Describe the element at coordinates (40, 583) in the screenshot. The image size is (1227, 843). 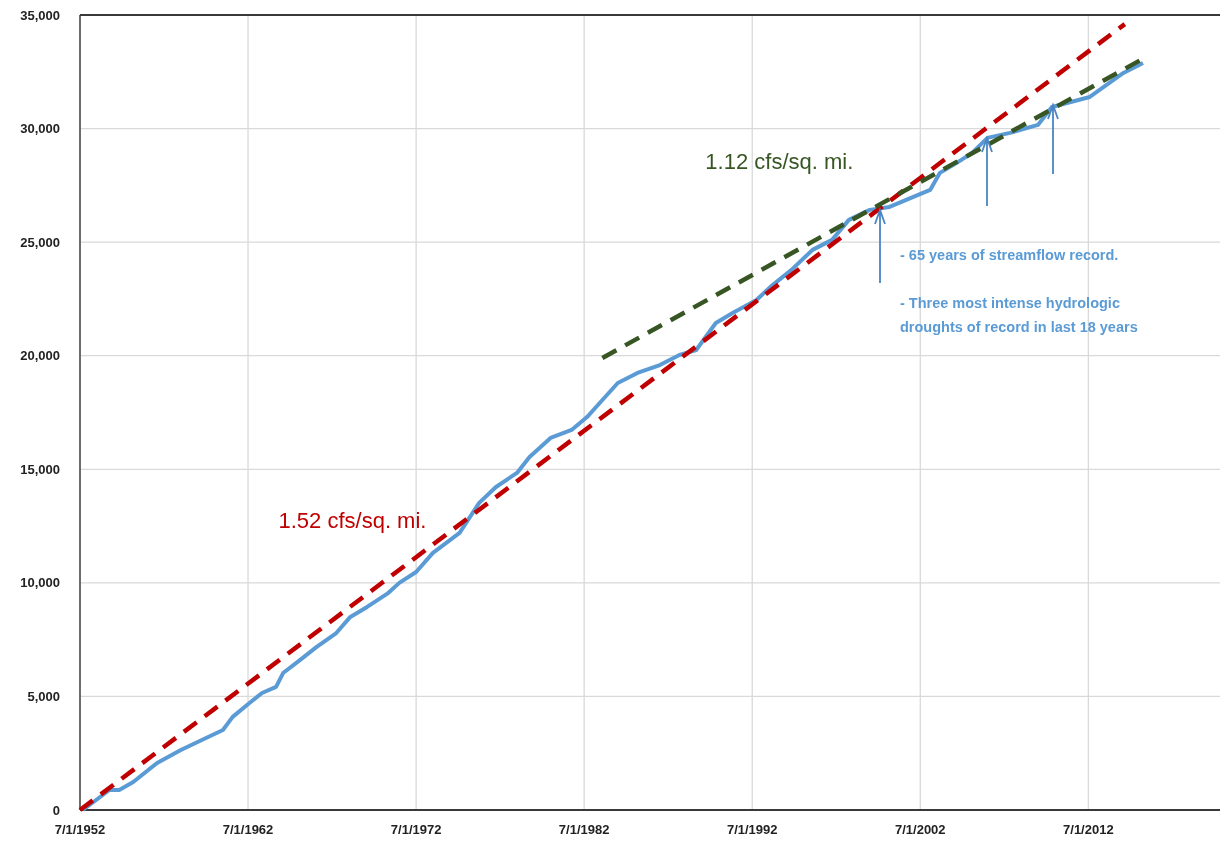
I see `y-tick-label: 10,000` at that location.